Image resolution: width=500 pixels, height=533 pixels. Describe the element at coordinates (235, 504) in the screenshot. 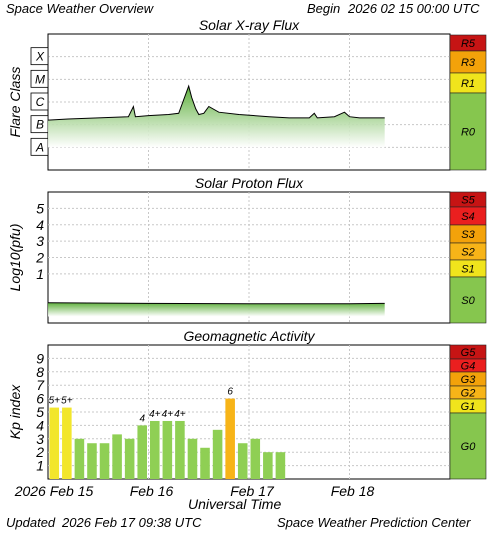

I see `x-axis-title: Universal Time` at that location.